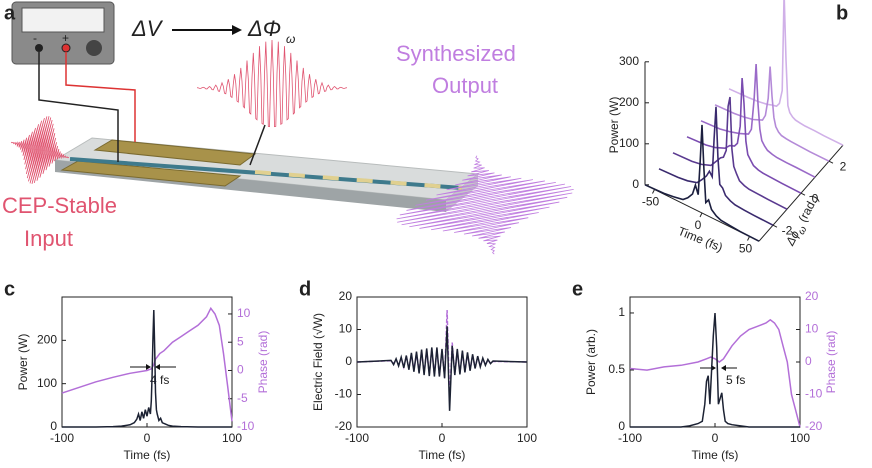  I want to click on voltmeter: - +, so click(73, 81).